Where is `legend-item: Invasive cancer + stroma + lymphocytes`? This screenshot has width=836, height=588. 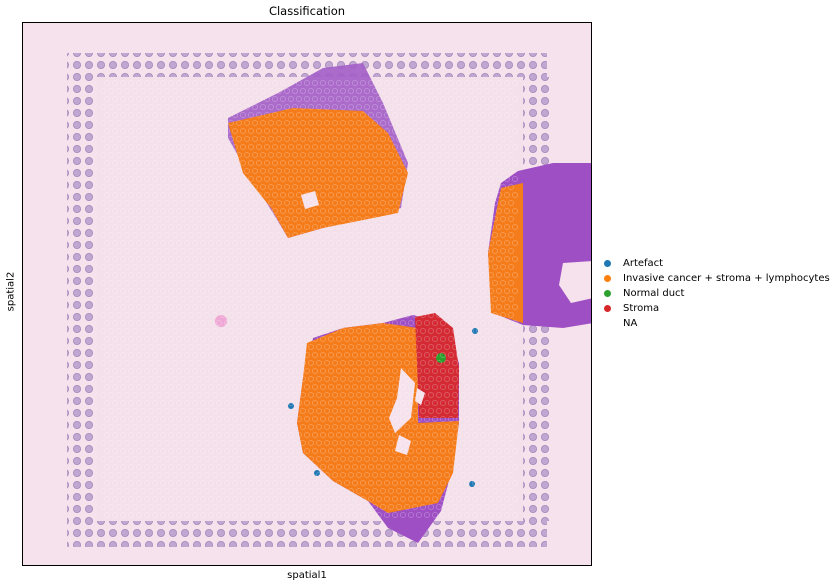
legend-item: Invasive cancer + stroma + lymphocytes is located at coordinates (717, 278).